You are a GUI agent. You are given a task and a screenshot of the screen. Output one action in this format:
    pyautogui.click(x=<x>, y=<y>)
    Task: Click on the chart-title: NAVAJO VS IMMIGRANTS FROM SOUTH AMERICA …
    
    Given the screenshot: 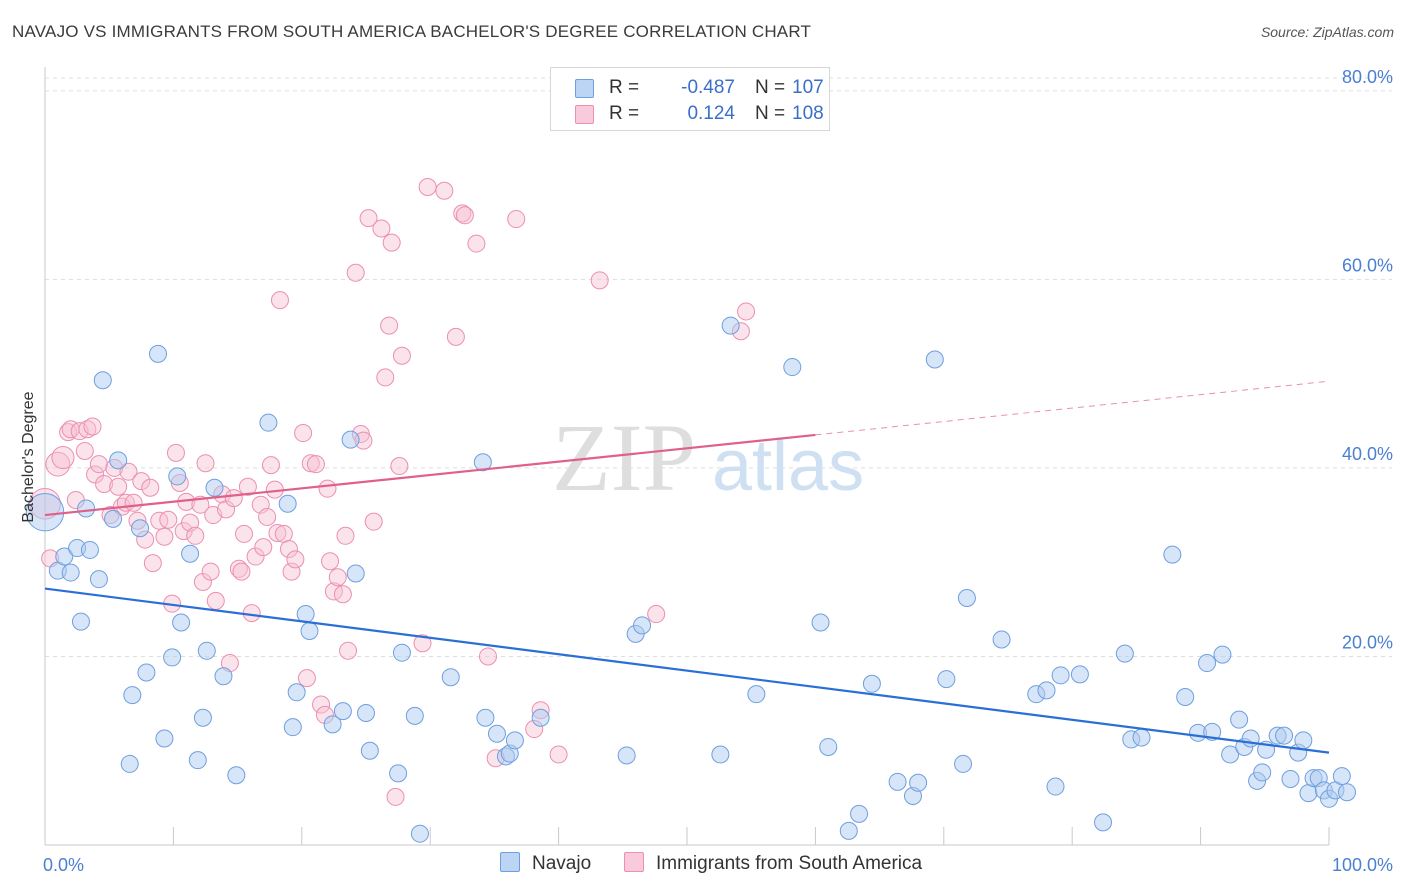 What is the action you would take?
    pyautogui.click(x=412, y=31)
    